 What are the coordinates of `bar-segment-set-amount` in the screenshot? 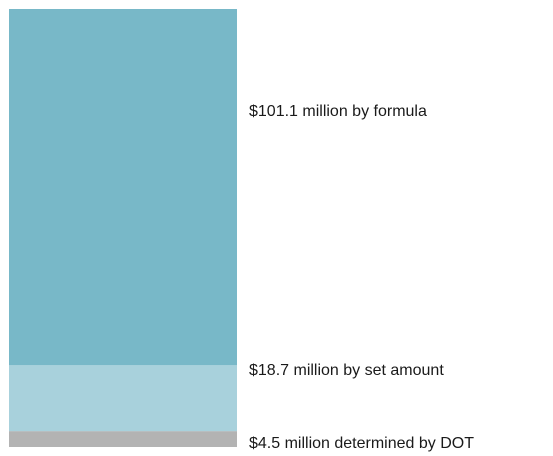 It's located at (123, 398).